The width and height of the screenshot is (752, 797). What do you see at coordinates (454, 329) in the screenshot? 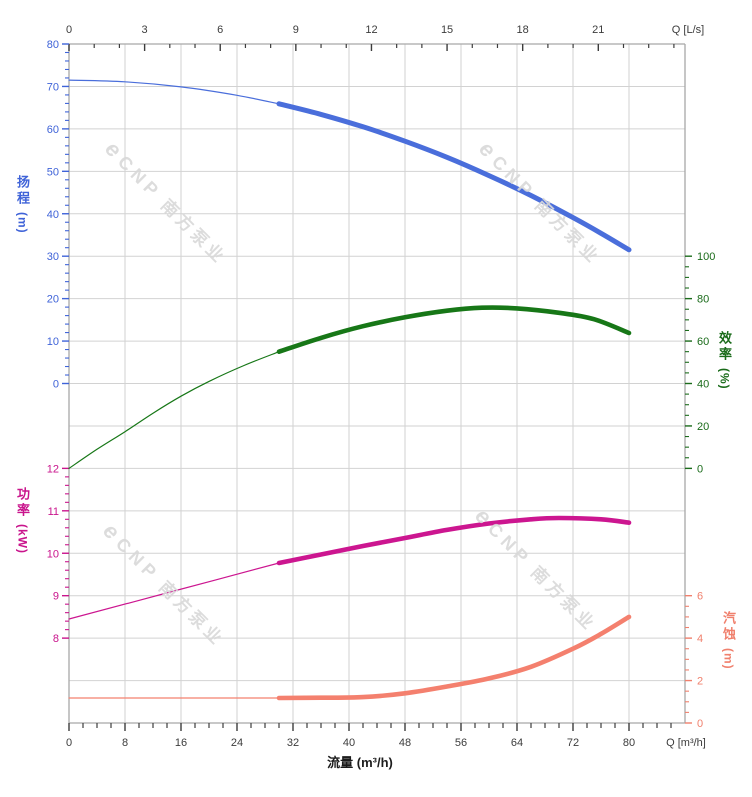
I see `efficiency-curve-thick` at bounding box center [454, 329].